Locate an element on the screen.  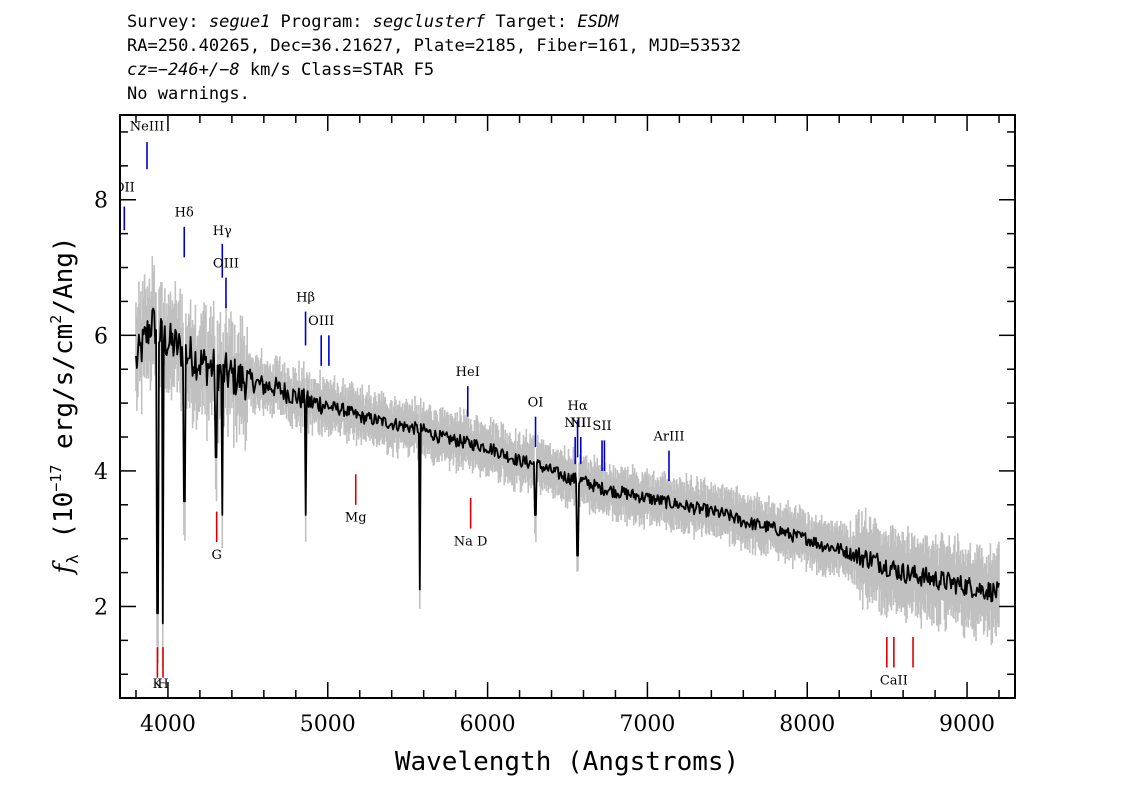
spectral-line-label: Hδ is located at coordinates (184, 213).